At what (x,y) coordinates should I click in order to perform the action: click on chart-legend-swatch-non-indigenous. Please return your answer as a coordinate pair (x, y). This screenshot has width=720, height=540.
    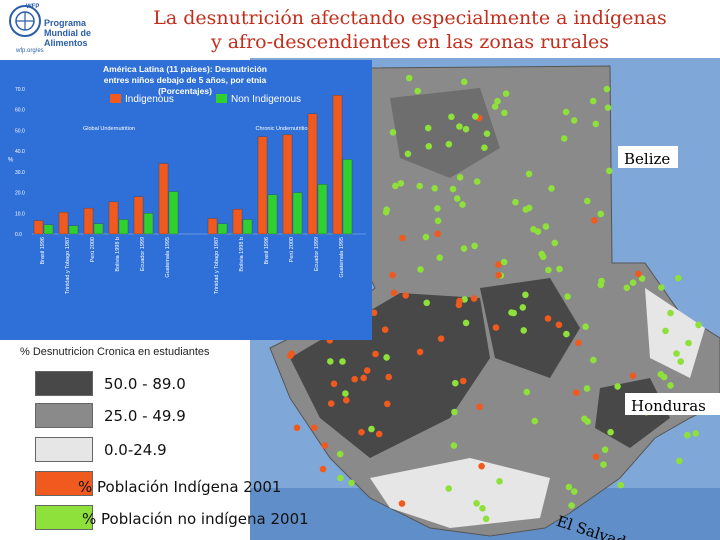
    Looking at the image, I should click on (221, 98).